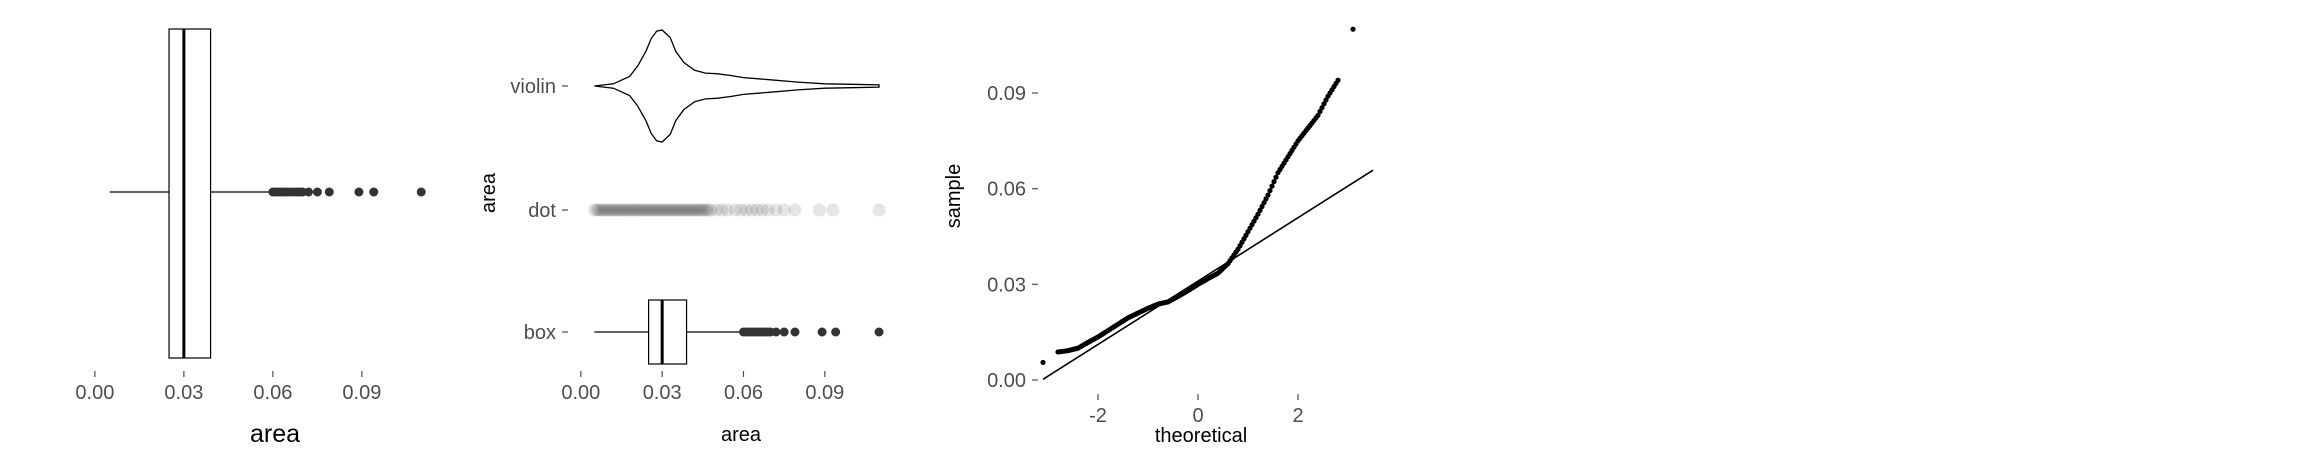  I want to click on x-tick-label: 0.09, so click(361, 393).